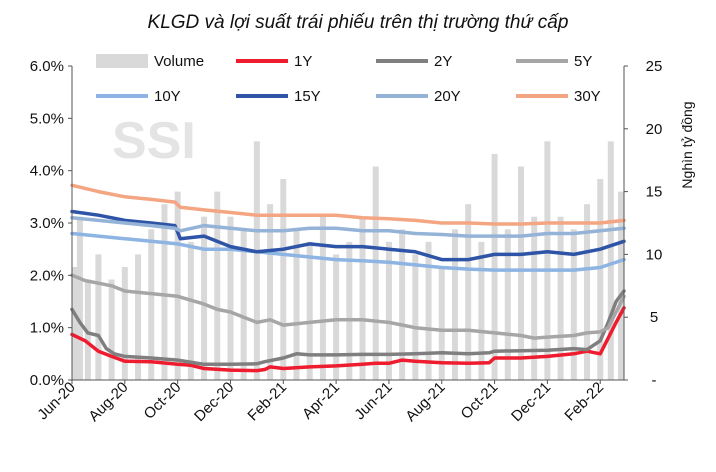  Describe the element at coordinates (654, 192) in the screenshot. I see `y2-tick-label: 15` at that location.